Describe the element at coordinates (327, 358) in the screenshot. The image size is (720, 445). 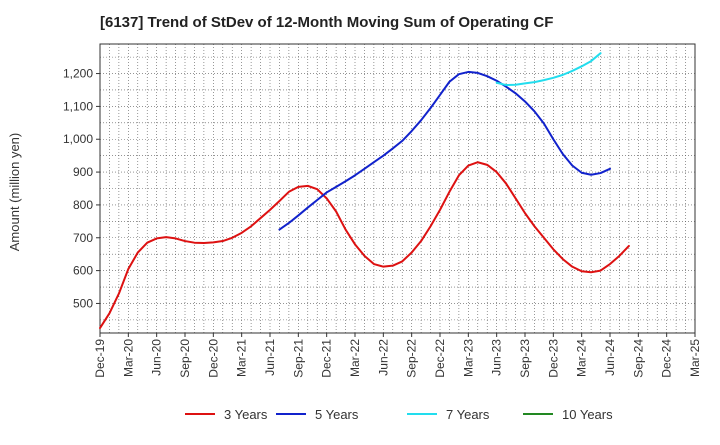
I see `x-tick-label: Dec-21` at that location.